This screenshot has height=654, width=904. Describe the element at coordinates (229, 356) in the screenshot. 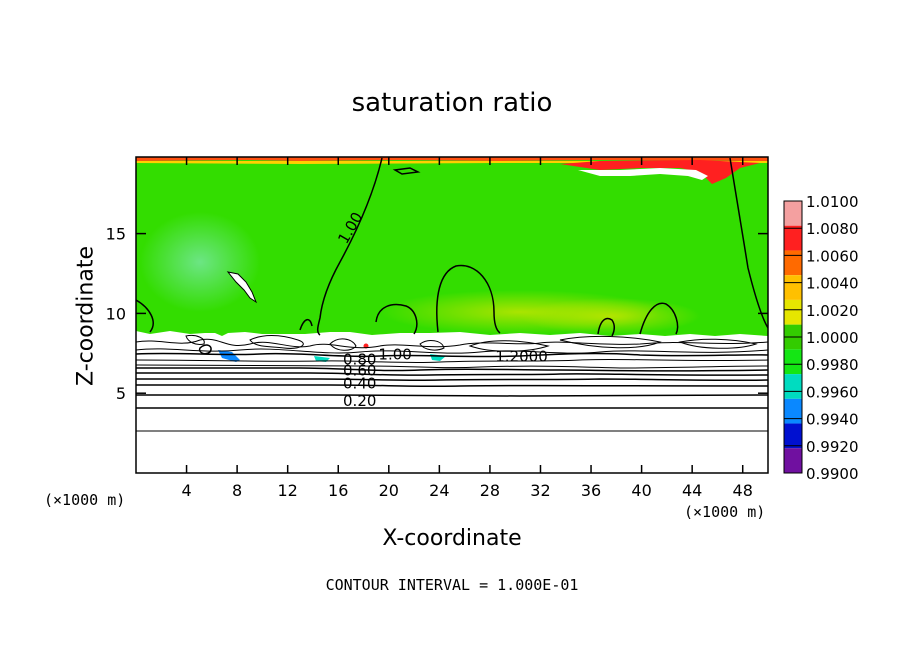

I see `blue-patch` at that location.